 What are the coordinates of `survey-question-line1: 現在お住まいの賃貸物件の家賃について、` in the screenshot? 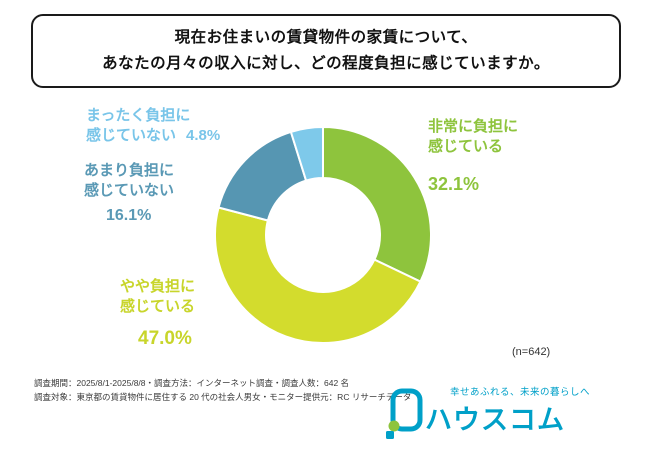 It's located at (326, 38).